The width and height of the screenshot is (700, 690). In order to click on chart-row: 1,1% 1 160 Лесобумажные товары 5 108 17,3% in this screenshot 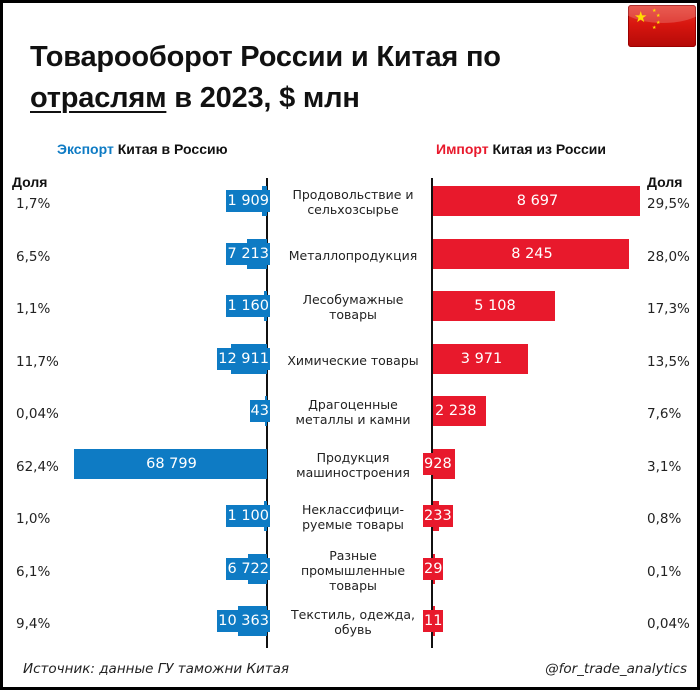, I will do `click(350, 318)`.